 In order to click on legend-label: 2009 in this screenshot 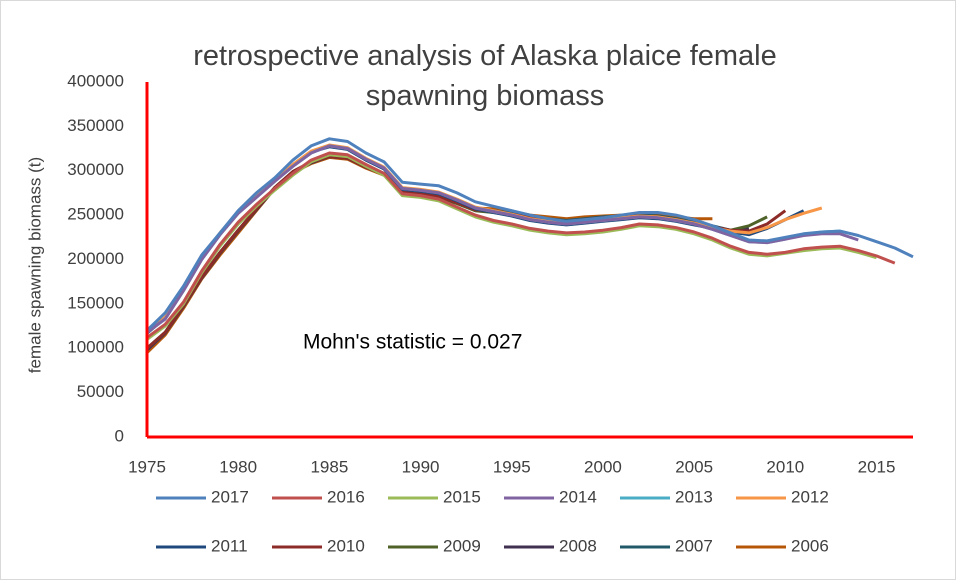, I will do `click(462, 545)`.